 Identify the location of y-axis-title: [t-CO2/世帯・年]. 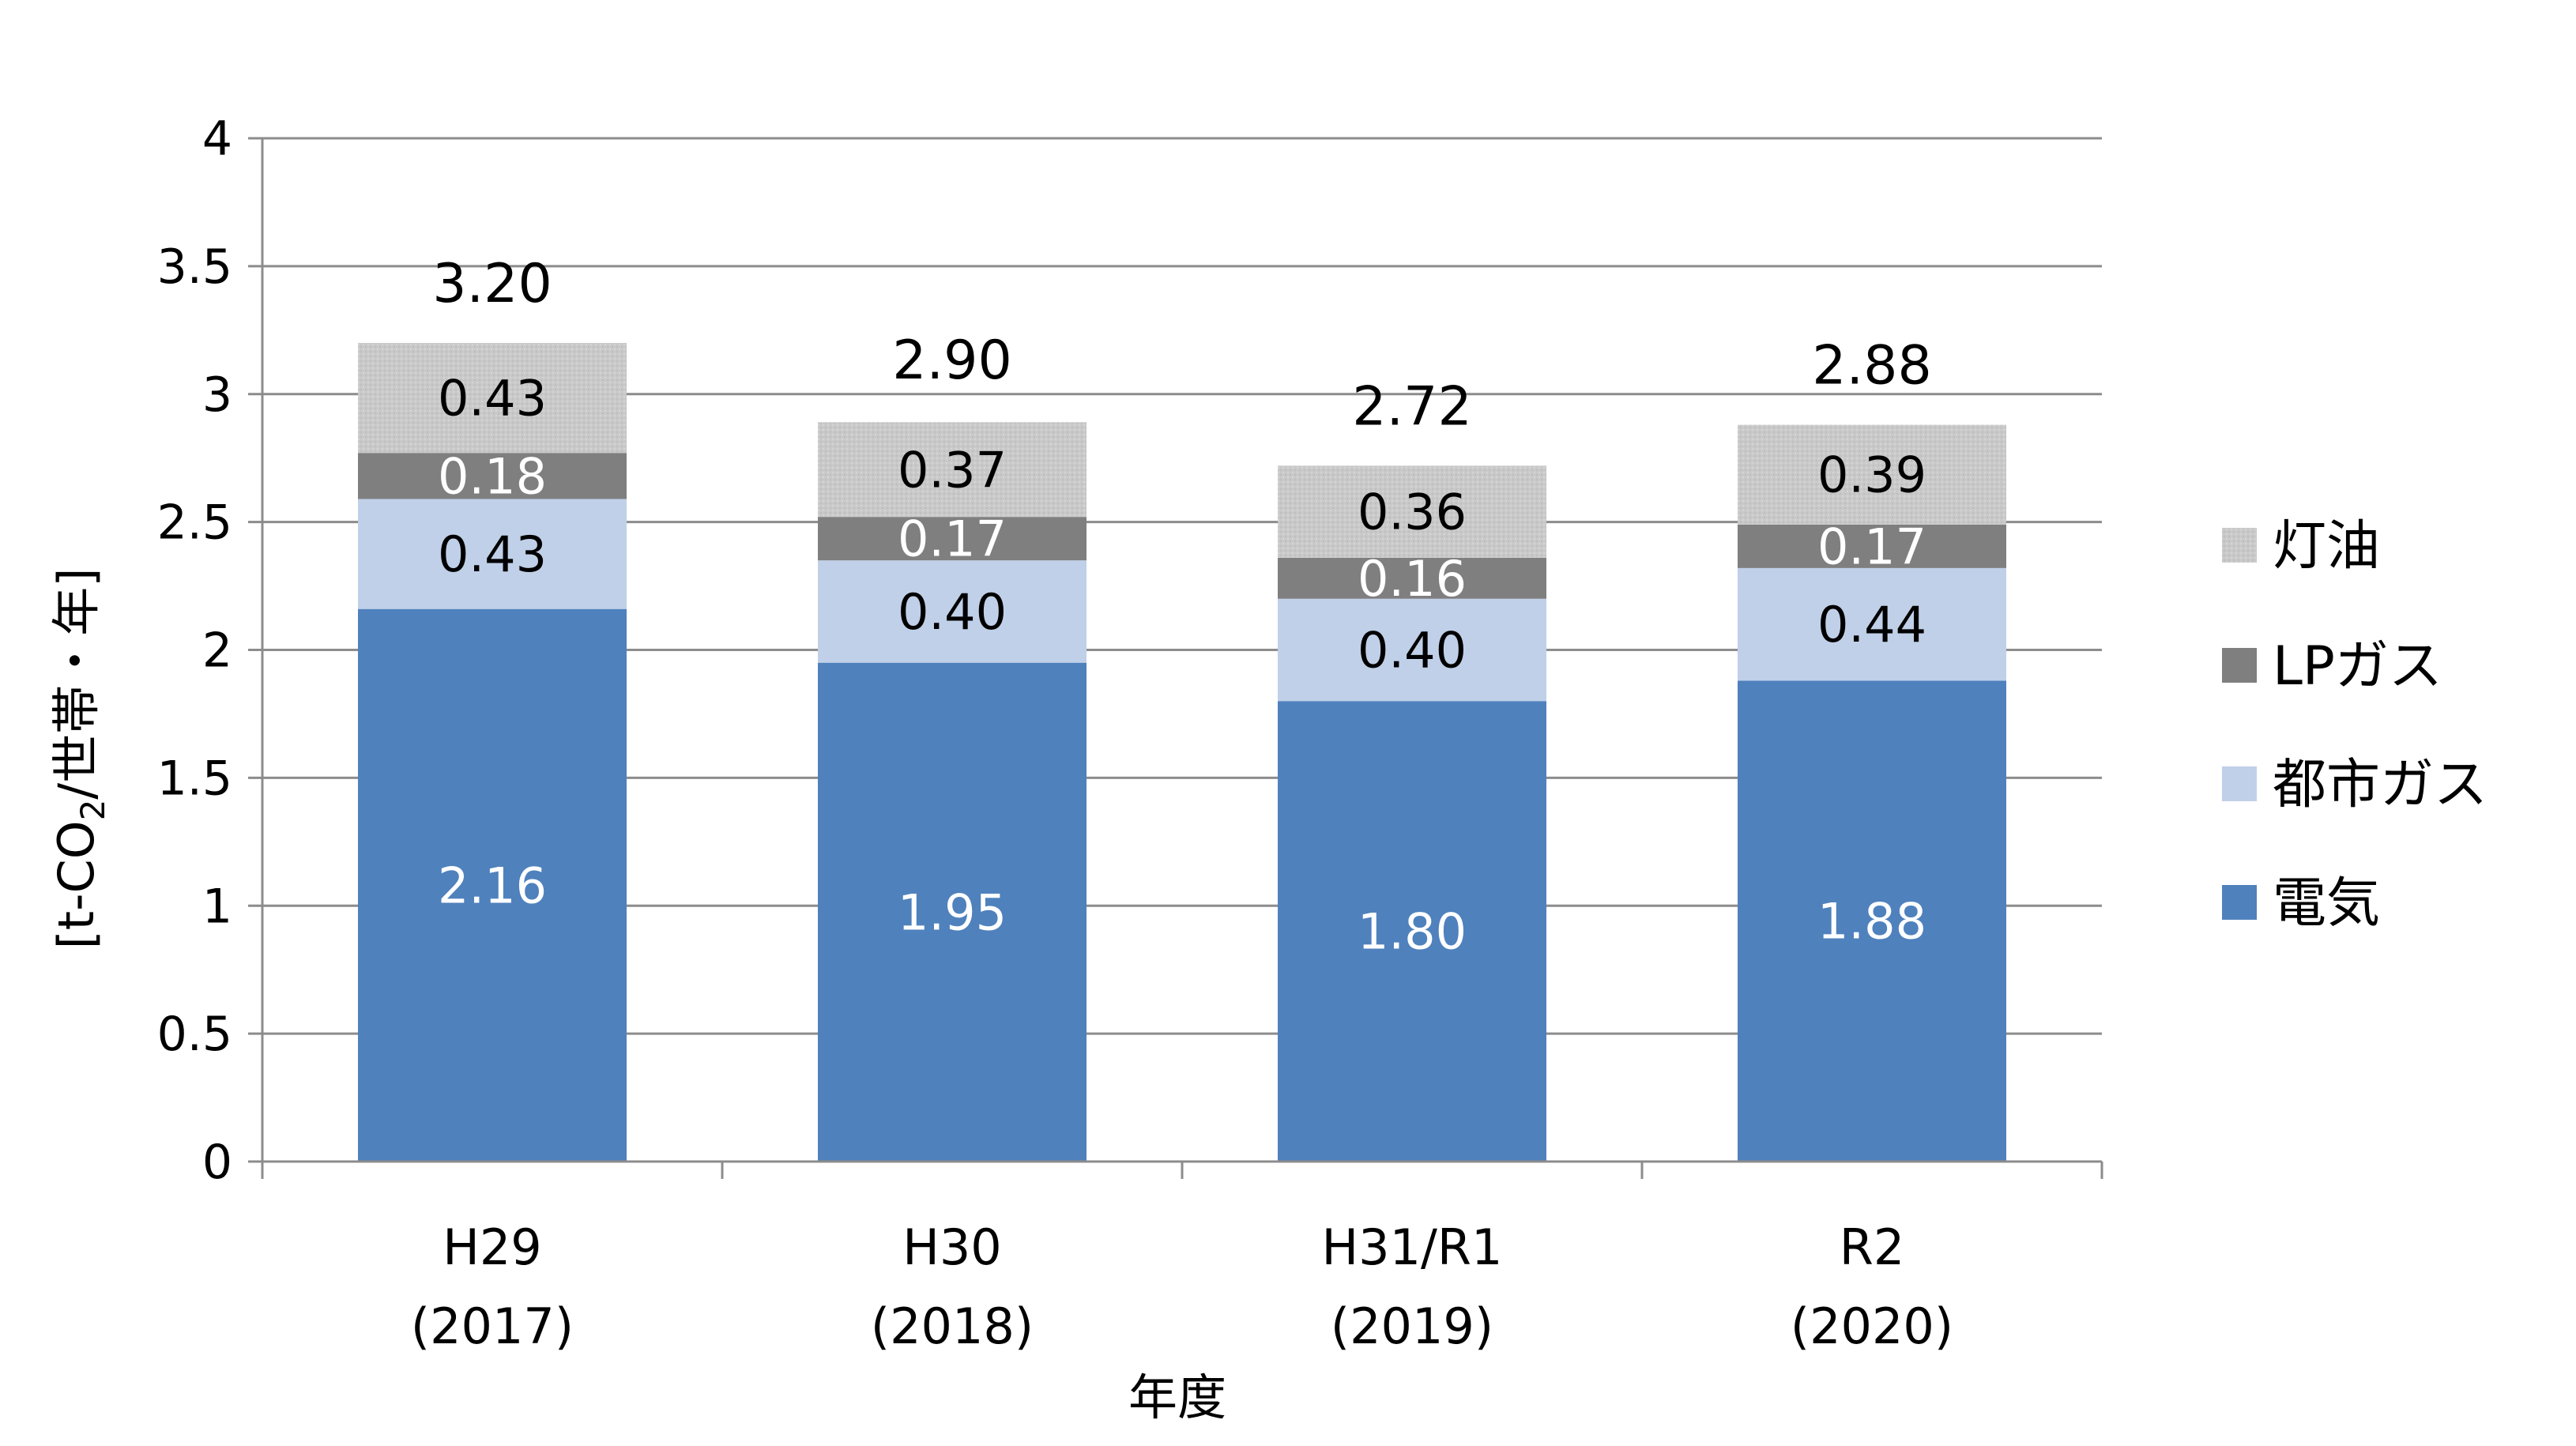
(79, 759).